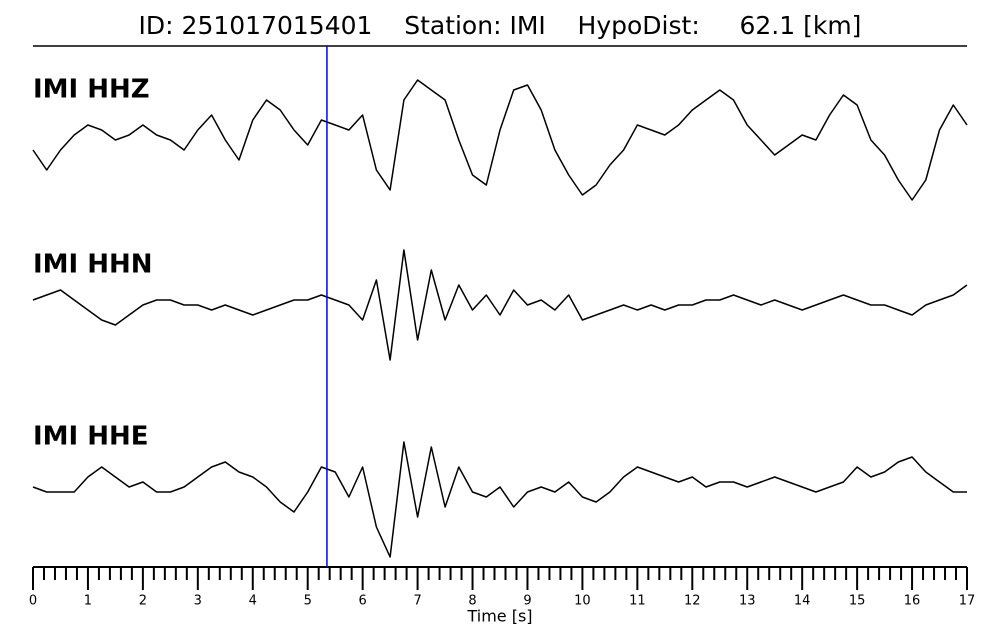  I want to click on x-tick-label: 12, so click(692, 601).